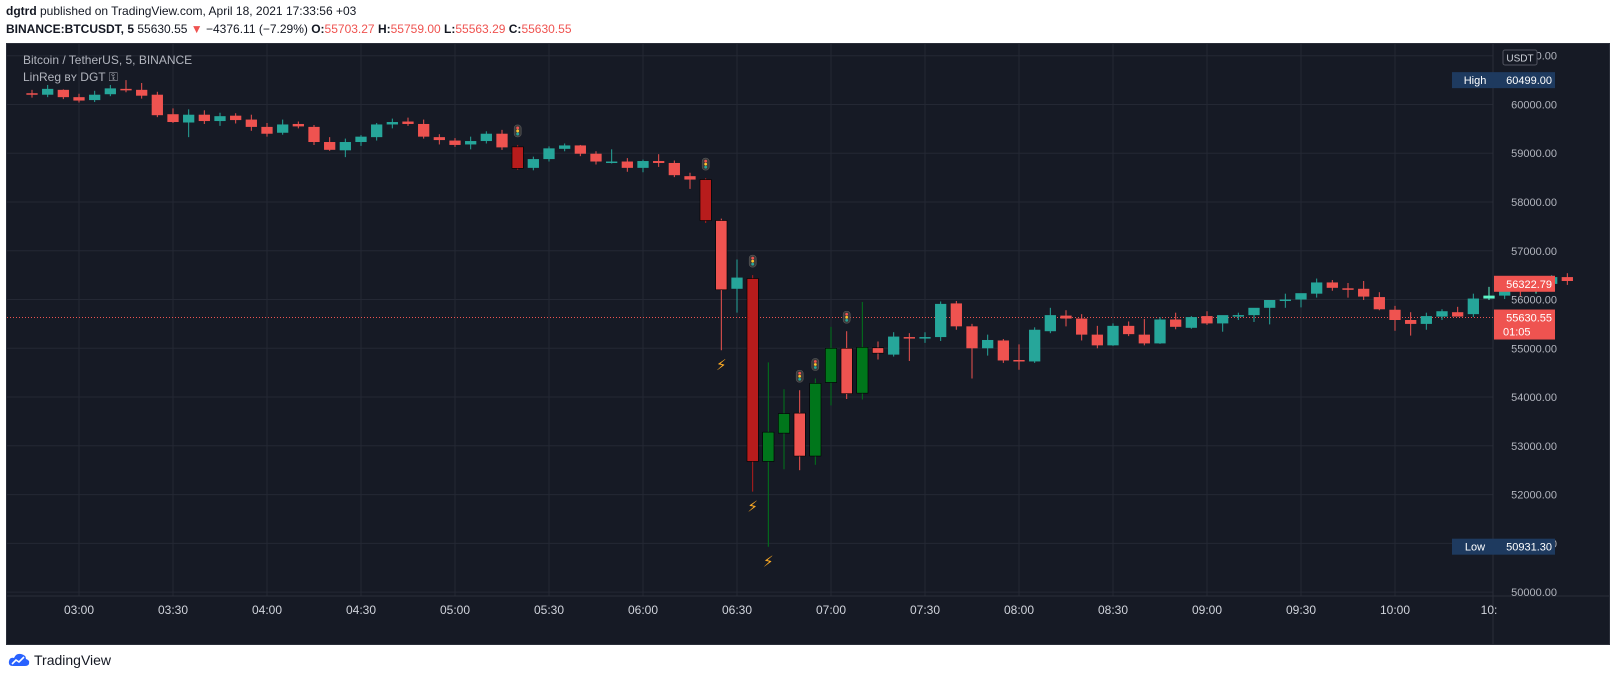  Describe the element at coordinates (1534, 301) in the screenshot. I see `price-tick-label: 56000.00` at that location.